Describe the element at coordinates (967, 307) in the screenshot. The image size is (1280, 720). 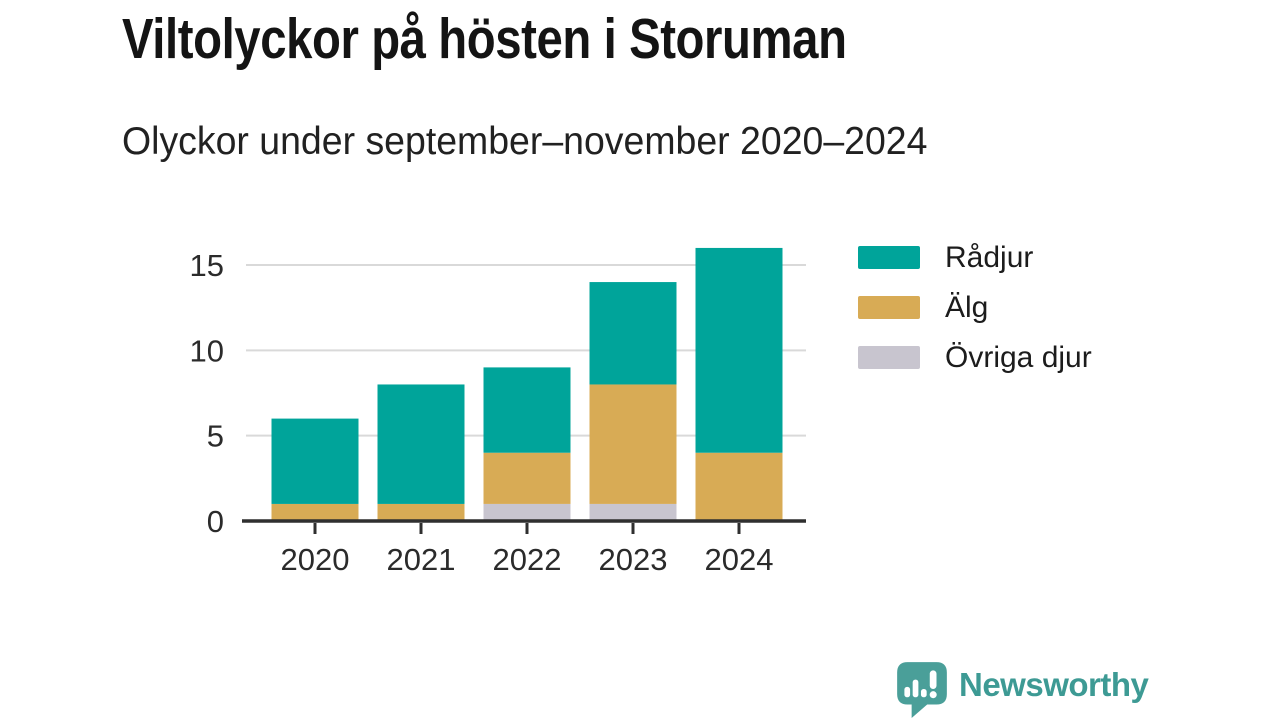
I see `legend-label: Älg` at that location.